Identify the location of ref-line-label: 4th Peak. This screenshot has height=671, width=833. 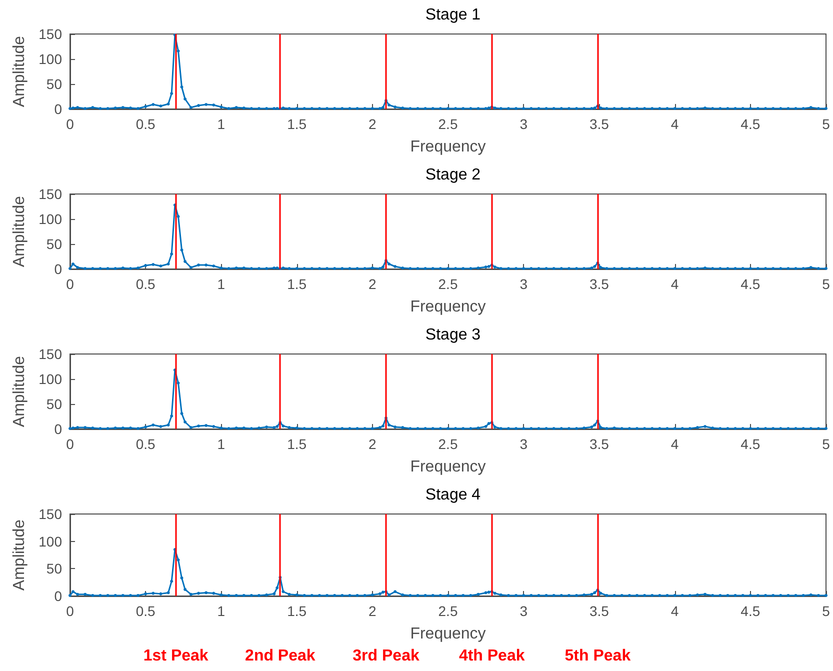
(491, 656).